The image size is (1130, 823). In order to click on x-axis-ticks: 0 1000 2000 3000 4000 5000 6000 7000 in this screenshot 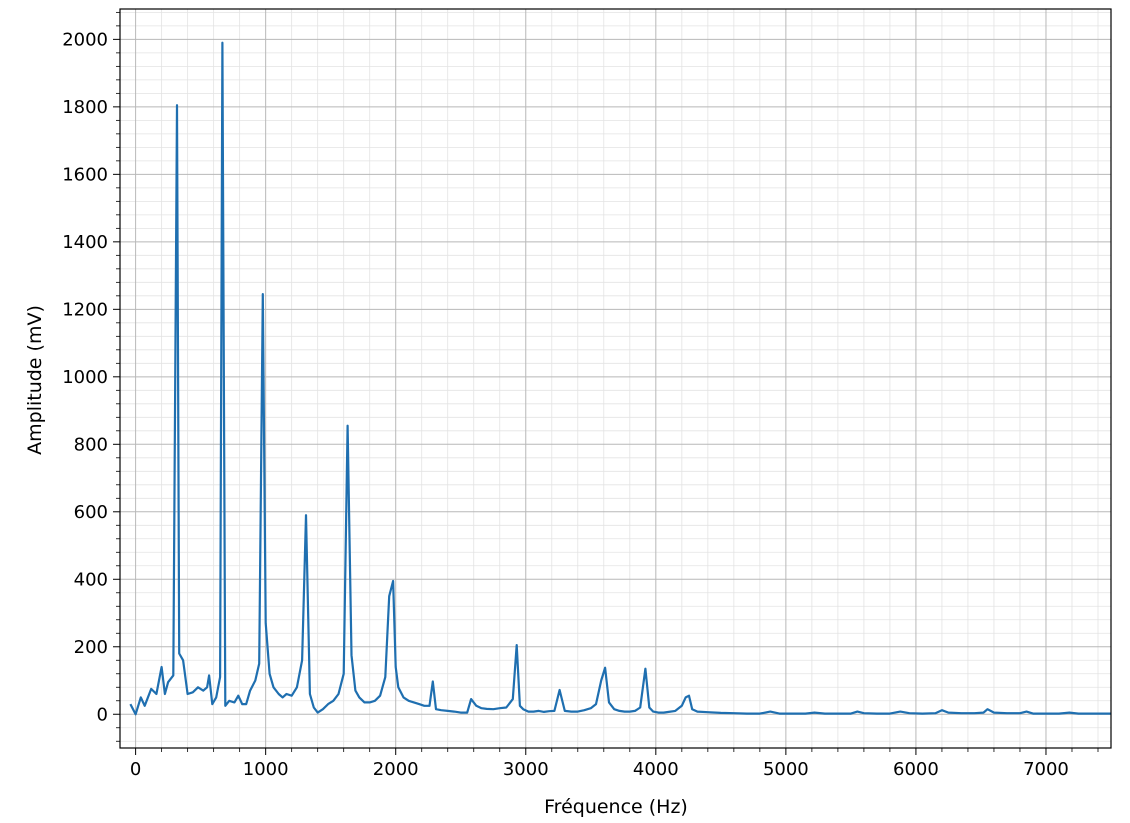, I will do `click(614, 764)`.